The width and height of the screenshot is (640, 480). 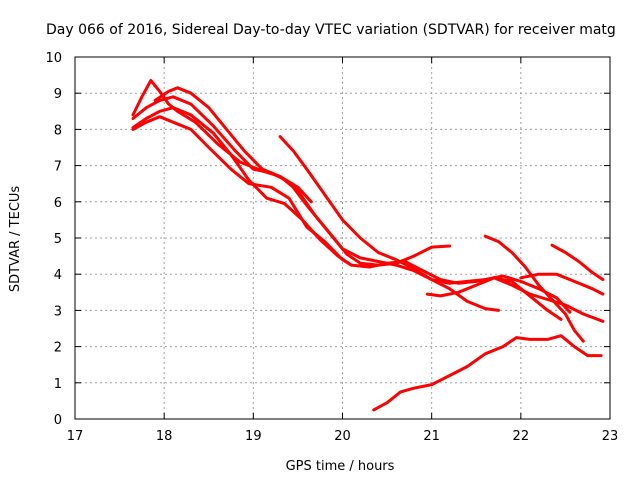 I want to click on y-tick-label: 8, so click(x=58, y=130).